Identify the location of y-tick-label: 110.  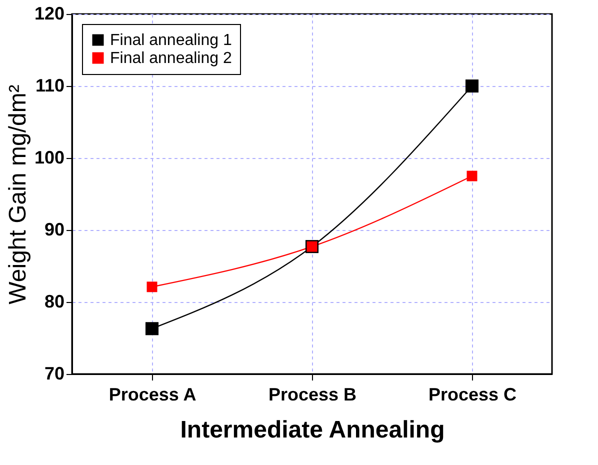
(49, 86).